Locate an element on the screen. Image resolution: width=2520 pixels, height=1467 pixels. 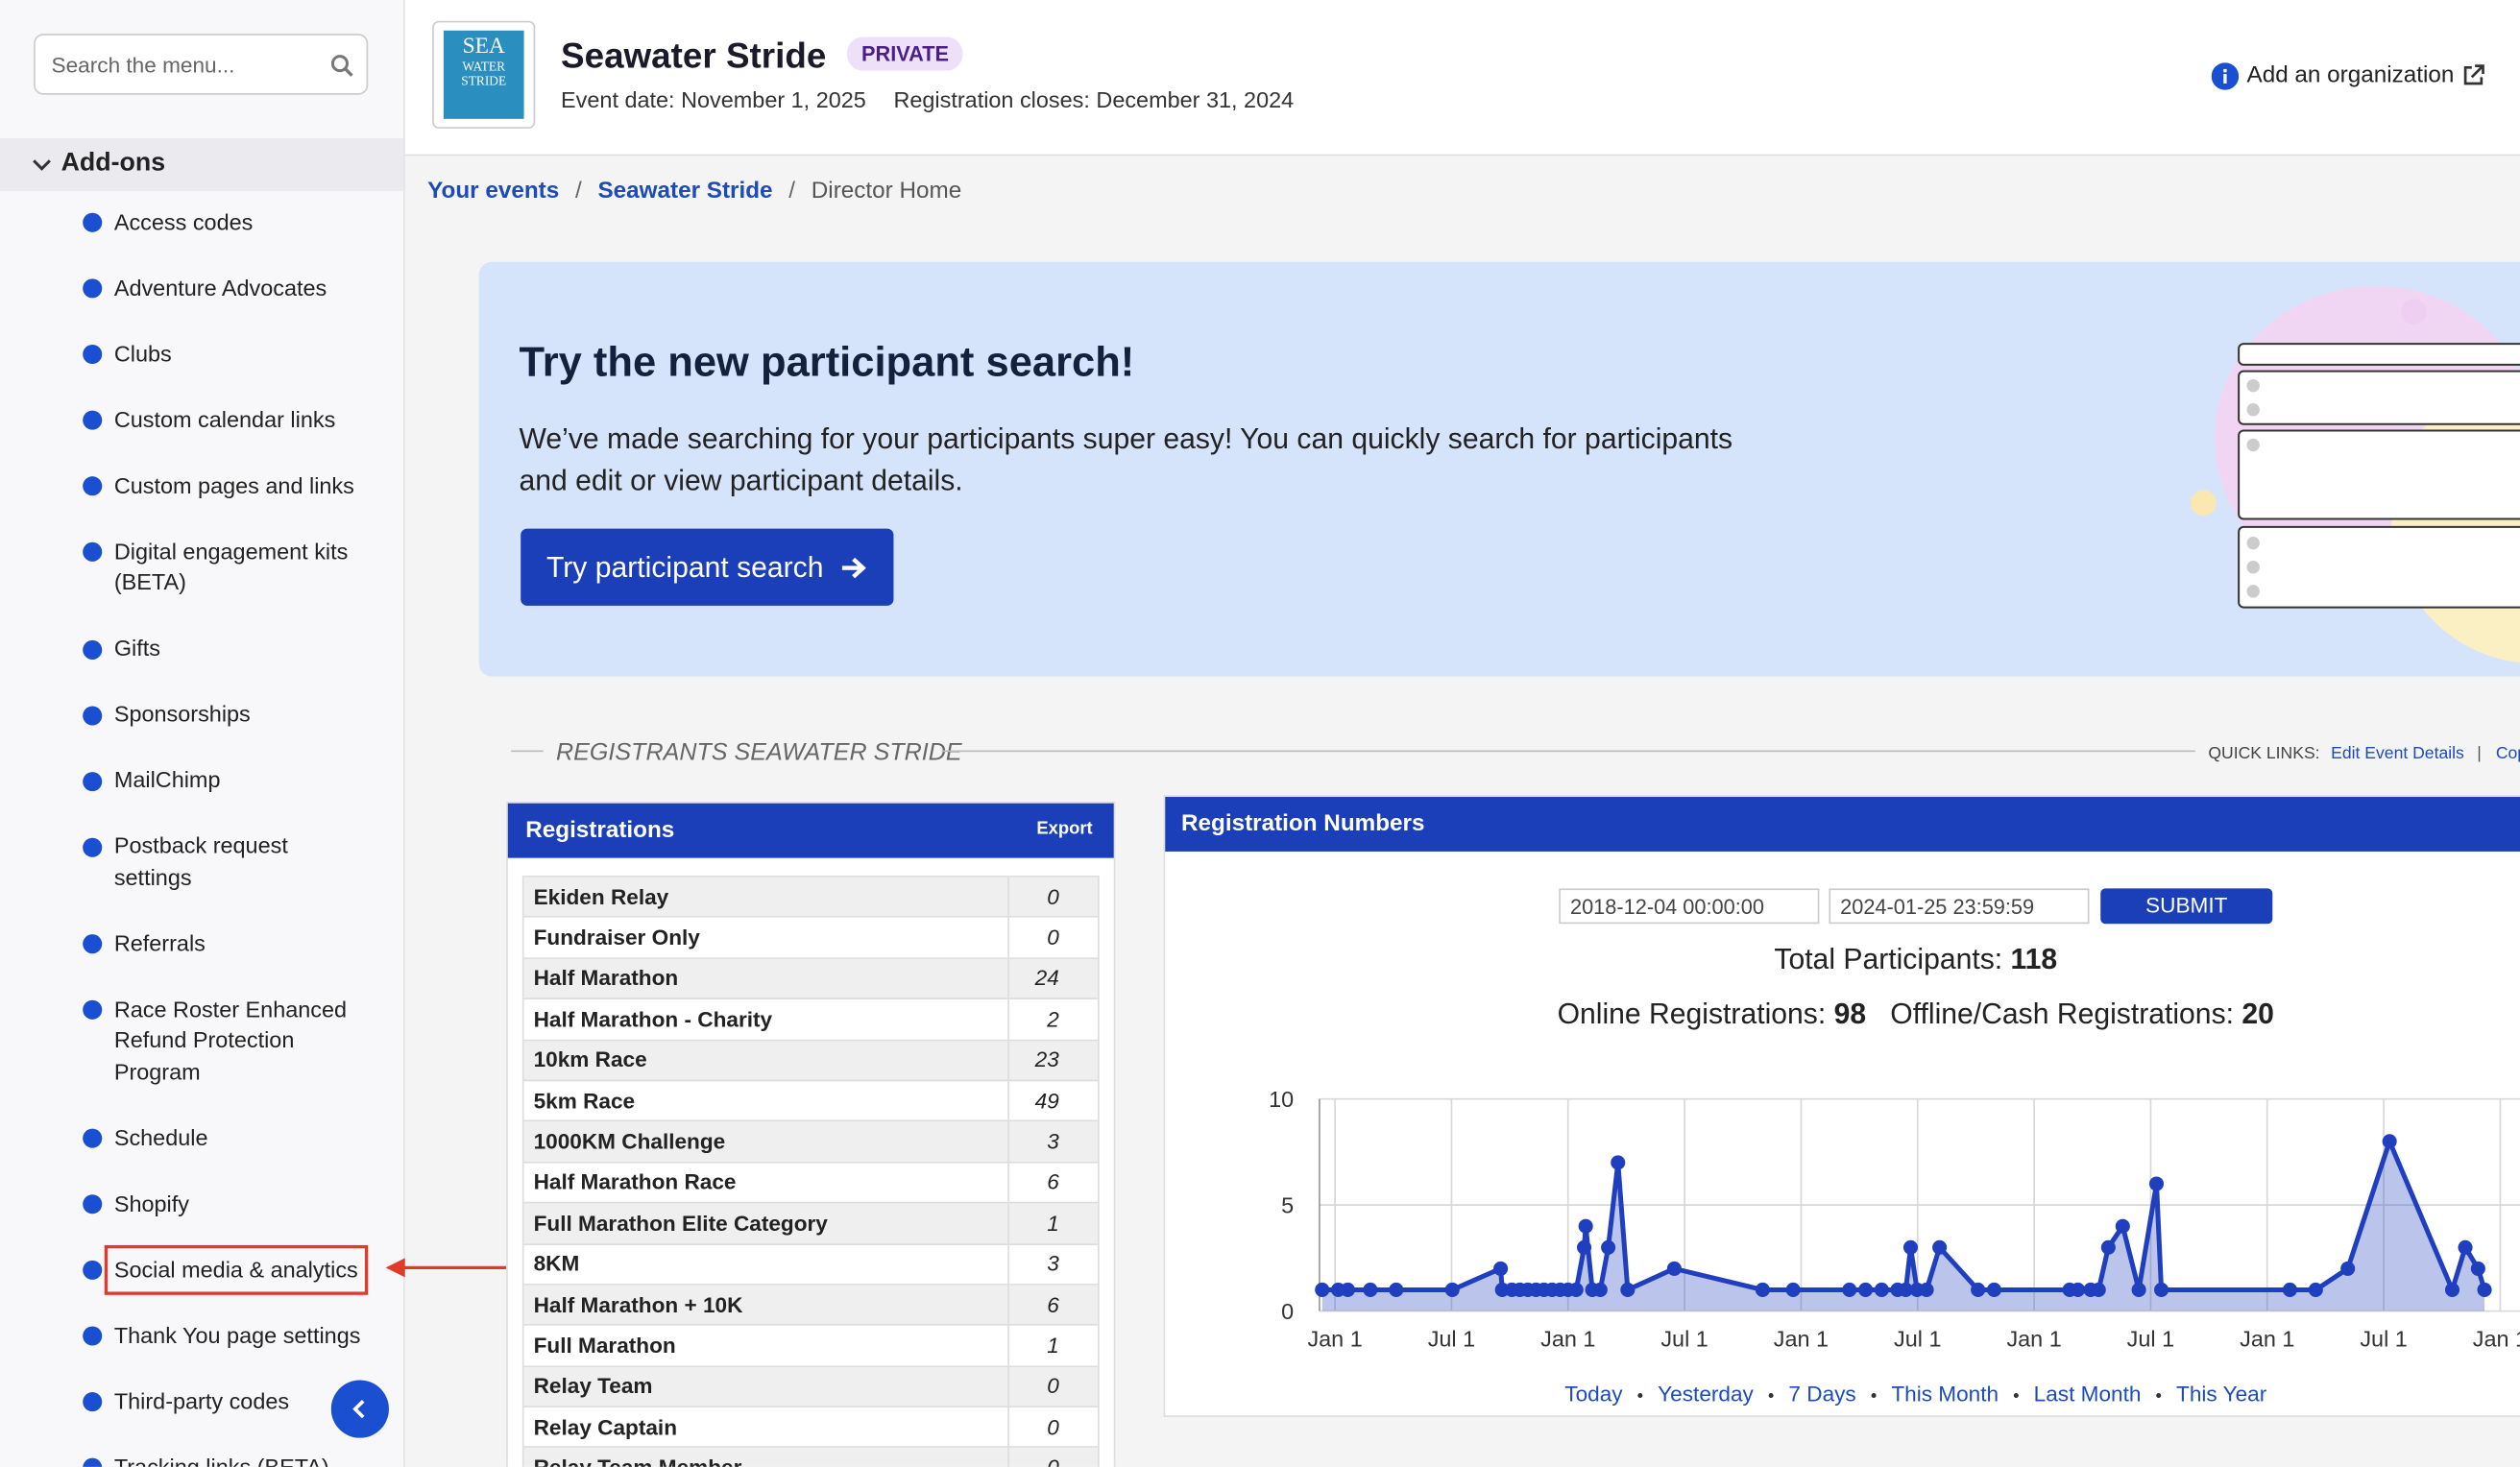
menu-item: Access codes is located at coordinates (201, 222).